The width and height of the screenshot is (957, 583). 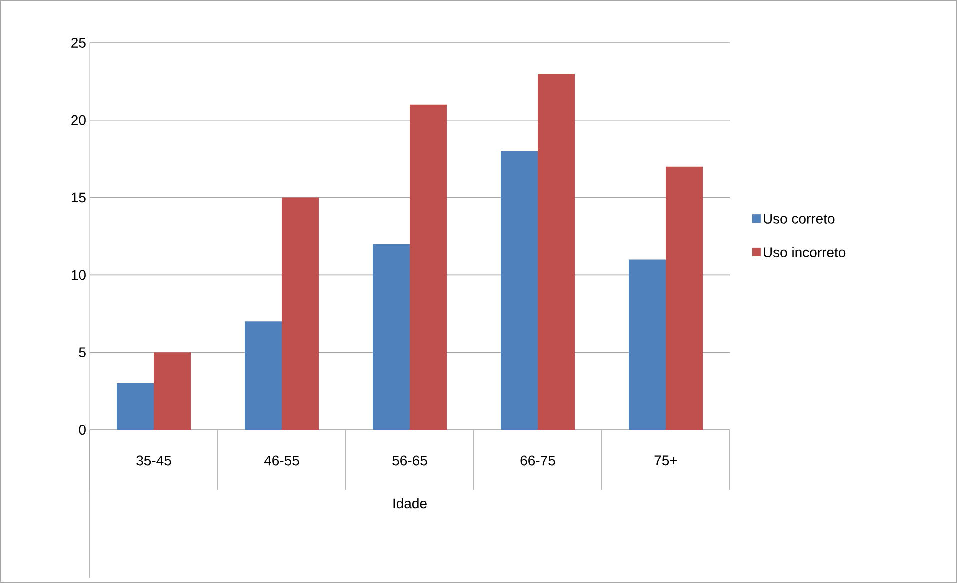 What do you see at coordinates (666, 461) in the screenshot?
I see `x-tick-label: 75+` at bounding box center [666, 461].